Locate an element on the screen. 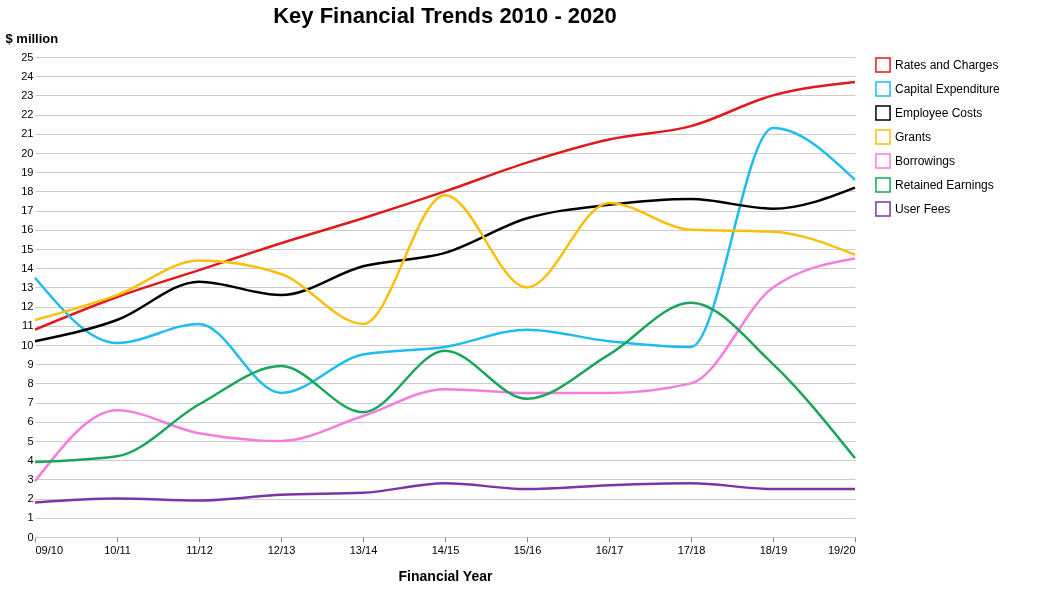  y-tick-label: 0 is located at coordinates (30, 536).